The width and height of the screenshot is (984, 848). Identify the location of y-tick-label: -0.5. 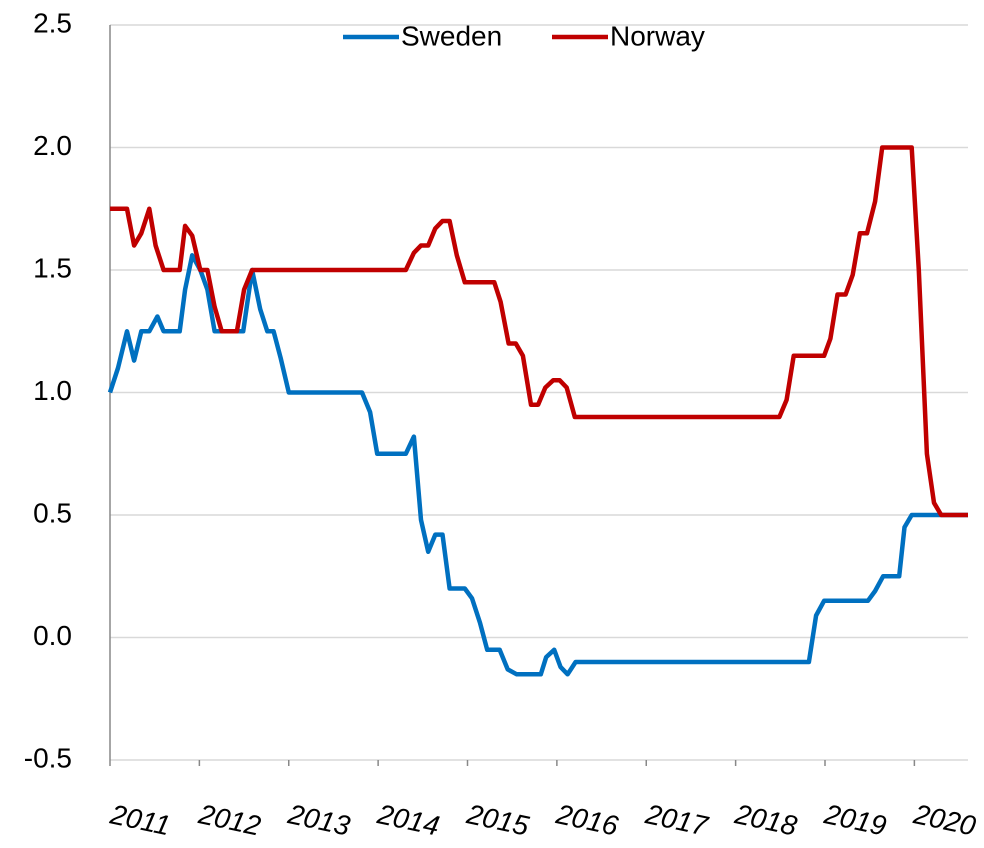
(48, 757).